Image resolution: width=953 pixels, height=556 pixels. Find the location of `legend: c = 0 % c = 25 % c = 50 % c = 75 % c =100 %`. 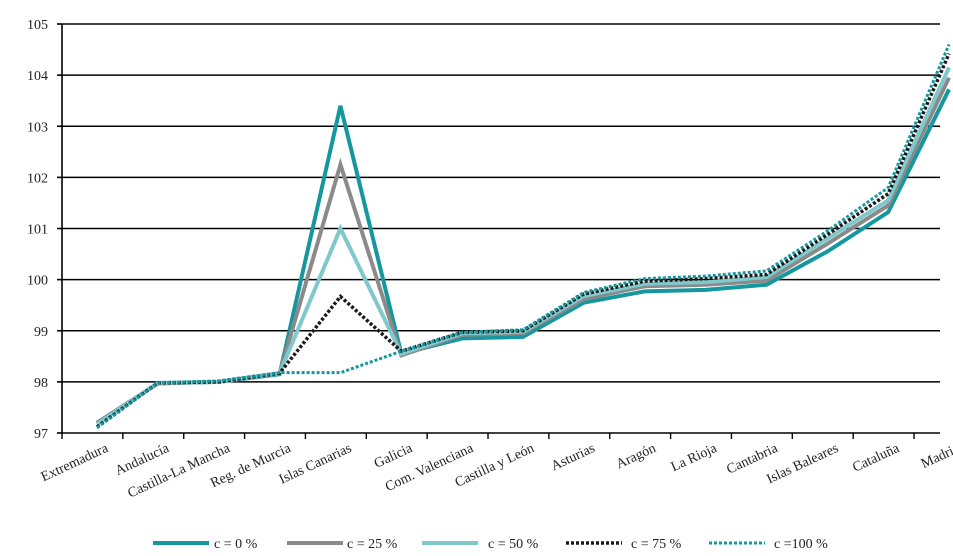

legend: c = 0 % c = 25 % c = 50 % c = 75 % c =100 % is located at coordinates (490, 544).